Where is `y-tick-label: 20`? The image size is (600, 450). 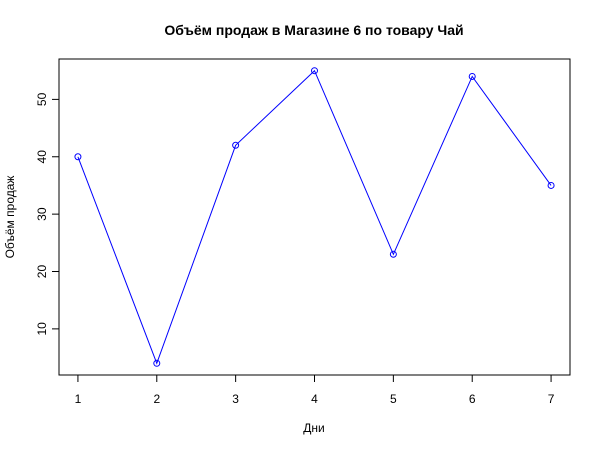 y-tick-label: 20 is located at coordinates (42, 272).